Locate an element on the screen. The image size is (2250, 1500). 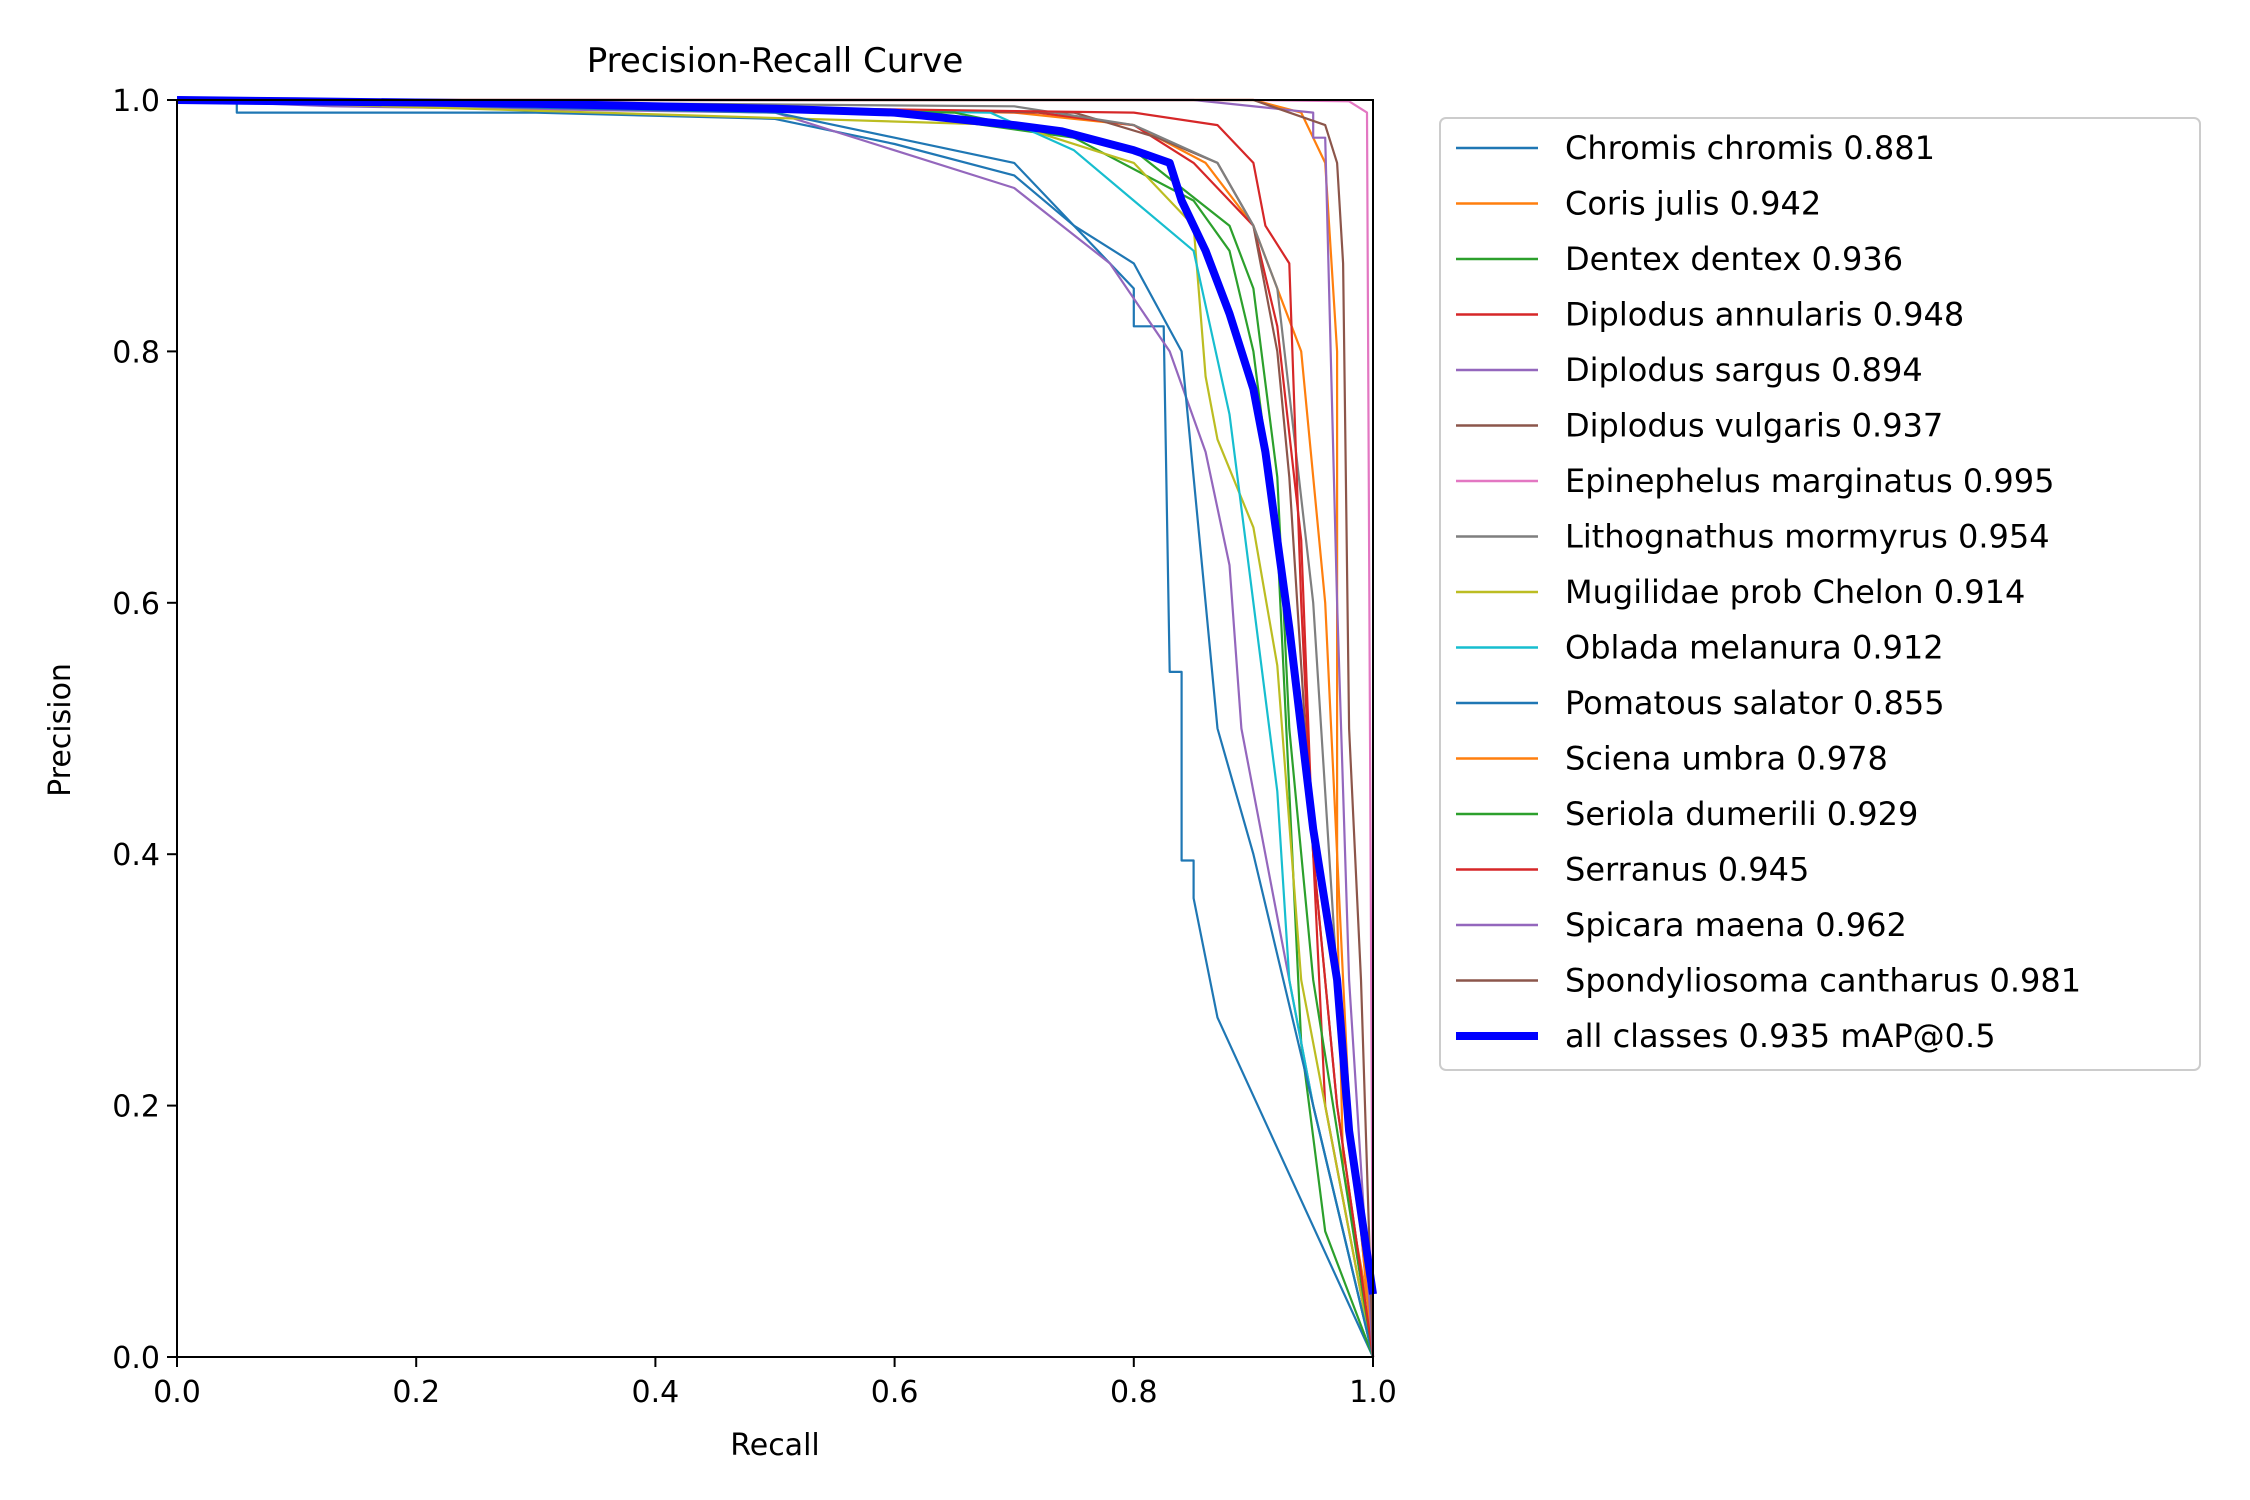
y-tick-label: 0.2 is located at coordinates (136, 1107).